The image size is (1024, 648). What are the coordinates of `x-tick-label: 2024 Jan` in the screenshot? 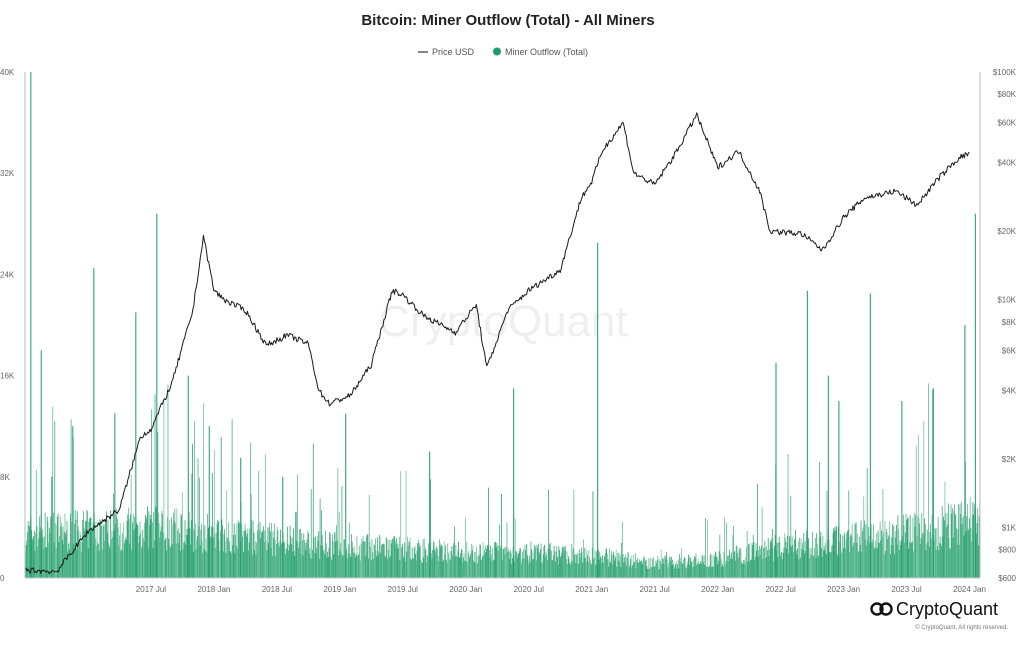 It's located at (969, 589).